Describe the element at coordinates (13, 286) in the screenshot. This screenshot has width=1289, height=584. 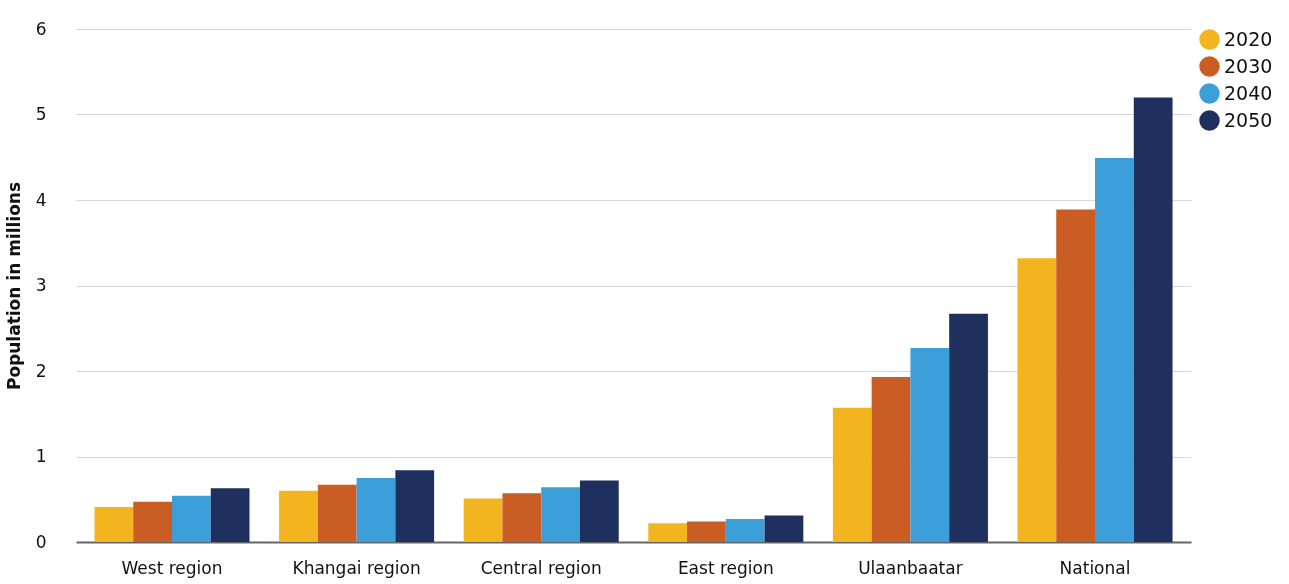
I see `y-axis-title: Population in millions` at that location.